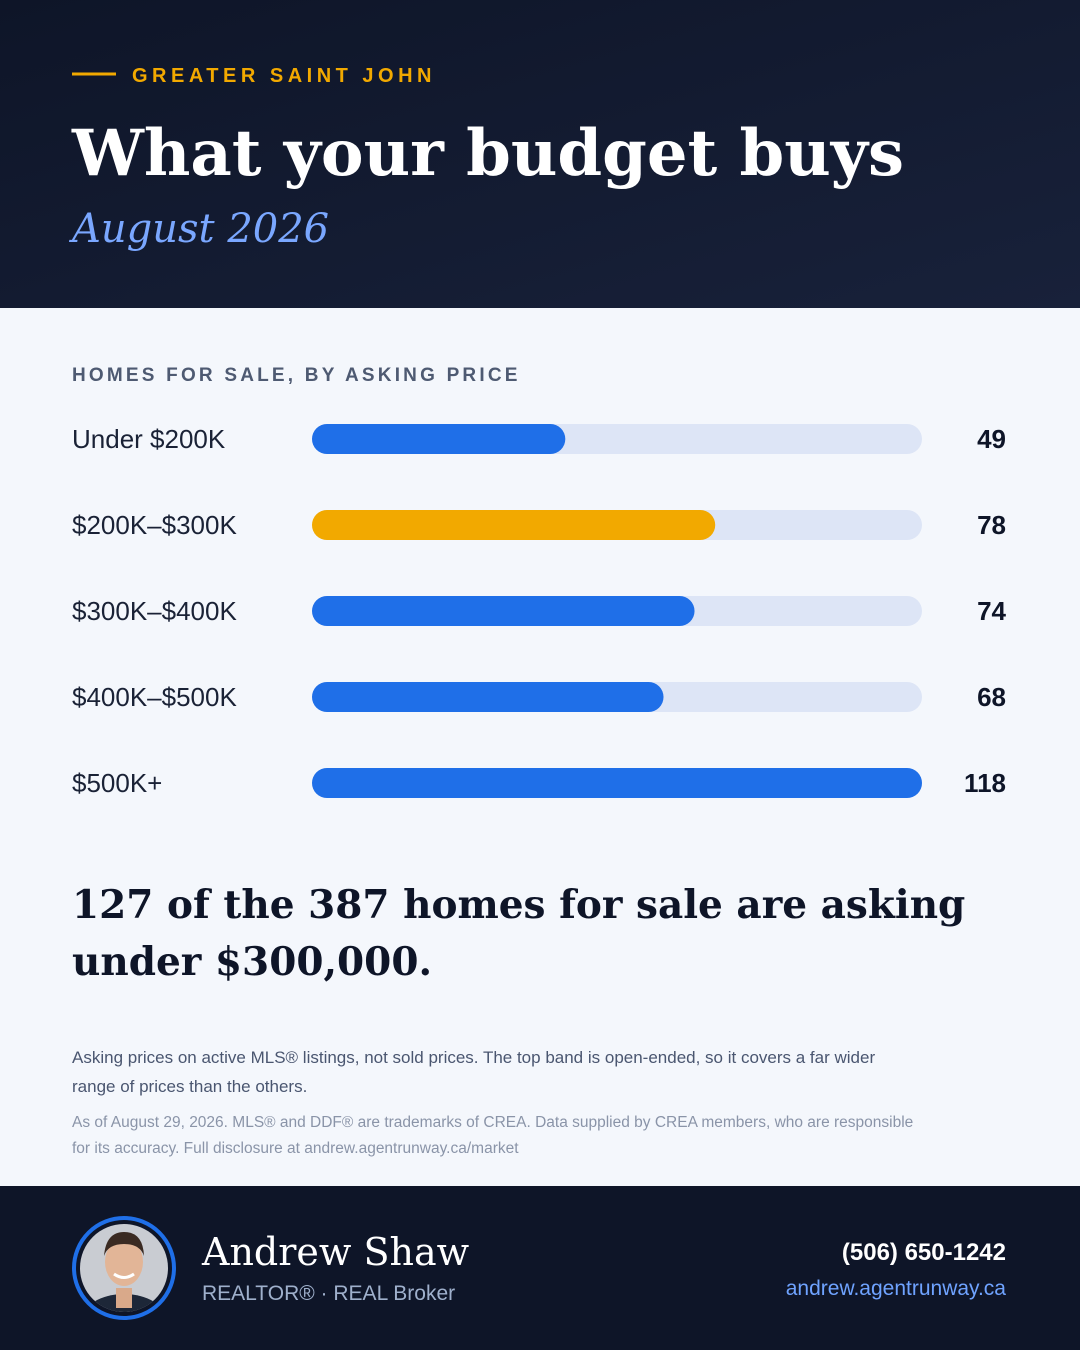 The width and height of the screenshot is (1080, 1350). I want to click on value-label: 68, so click(991, 697).